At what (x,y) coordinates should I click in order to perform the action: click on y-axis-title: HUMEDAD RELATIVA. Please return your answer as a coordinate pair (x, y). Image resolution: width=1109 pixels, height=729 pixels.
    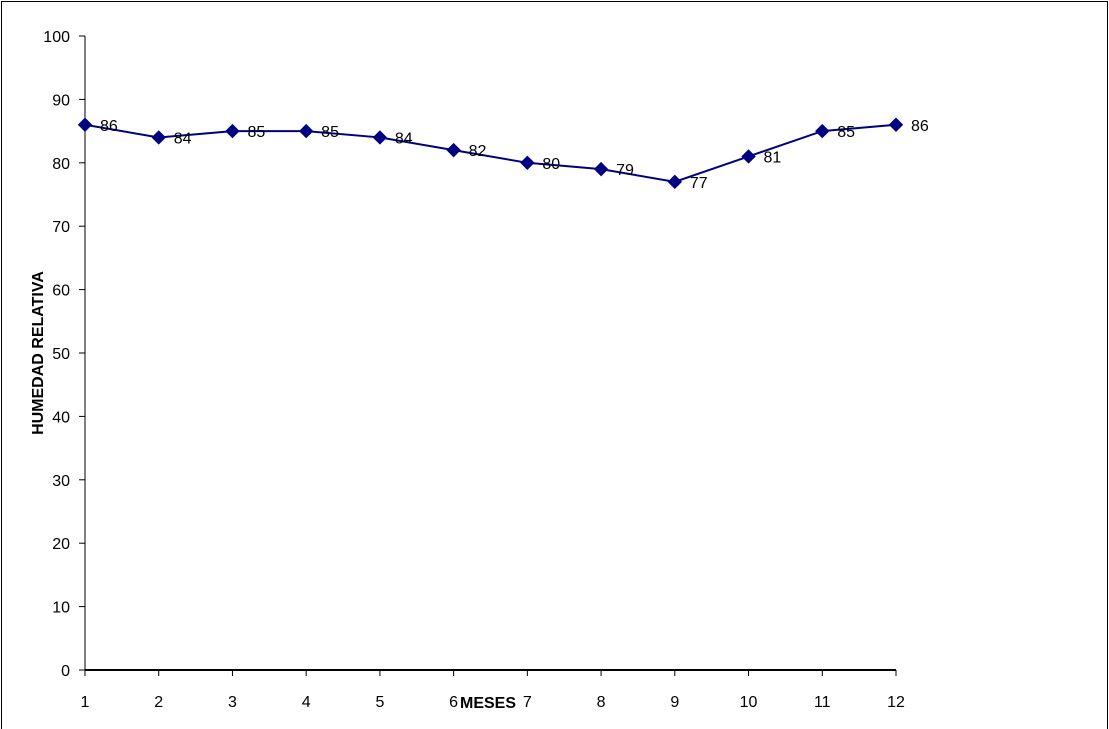
    Looking at the image, I should click on (38, 353).